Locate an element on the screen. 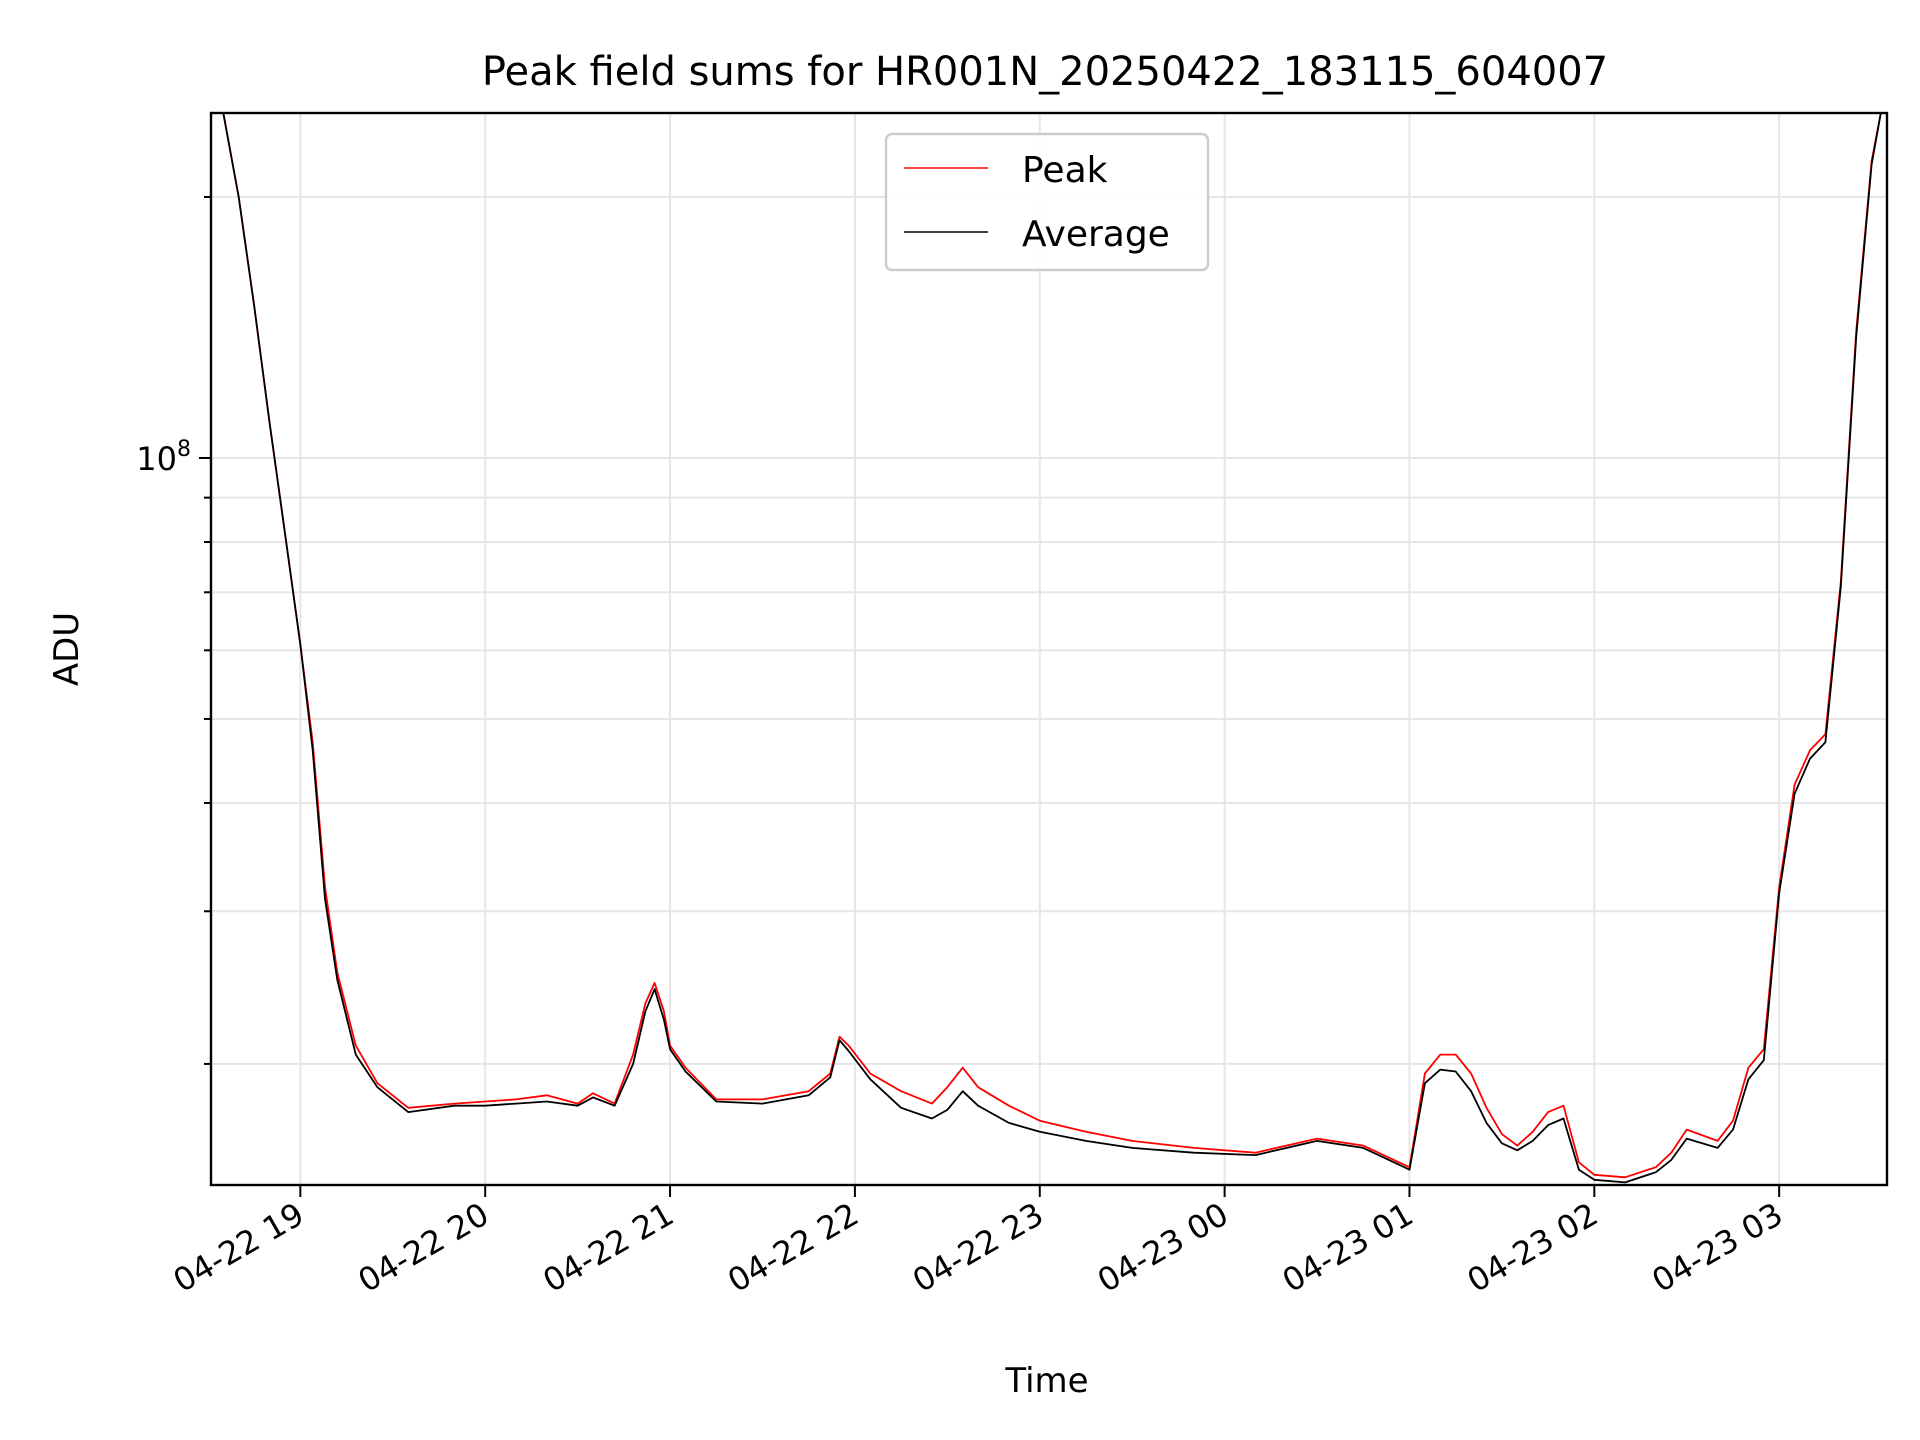 Image resolution: width=1920 pixels, height=1440 pixels. y-axis-ticks: 108 is located at coordinates (173, 630).